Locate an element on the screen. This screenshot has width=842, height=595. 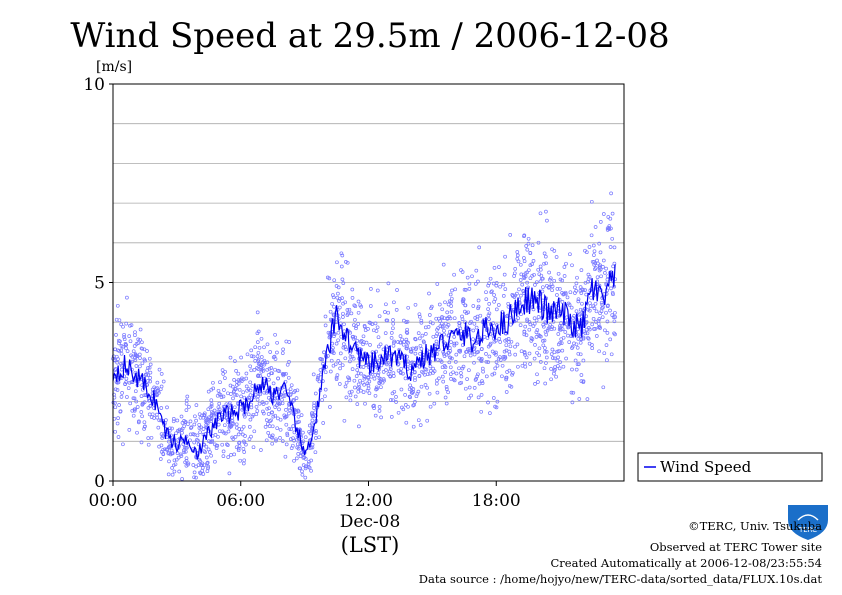
credit-copyright: ©TERC, Univ. Tsukuba is located at coordinates (755, 526).